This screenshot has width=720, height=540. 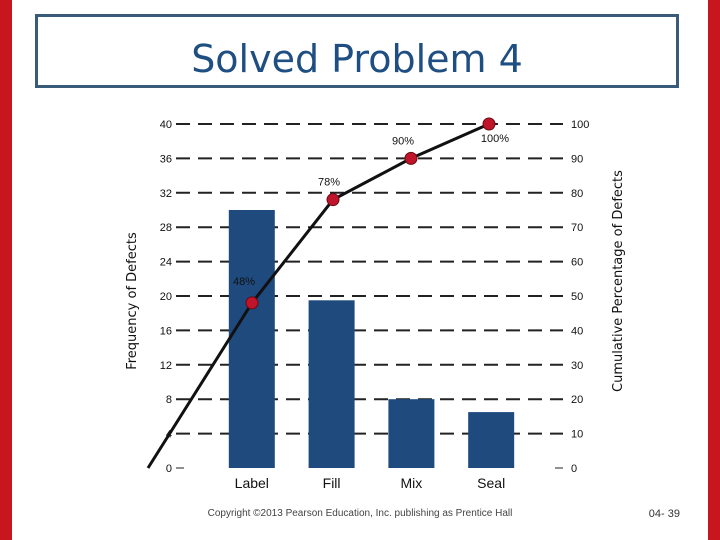 What do you see at coordinates (244, 282) in the screenshot?
I see `cumulative-label: 48%` at bounding box center [244, 282].